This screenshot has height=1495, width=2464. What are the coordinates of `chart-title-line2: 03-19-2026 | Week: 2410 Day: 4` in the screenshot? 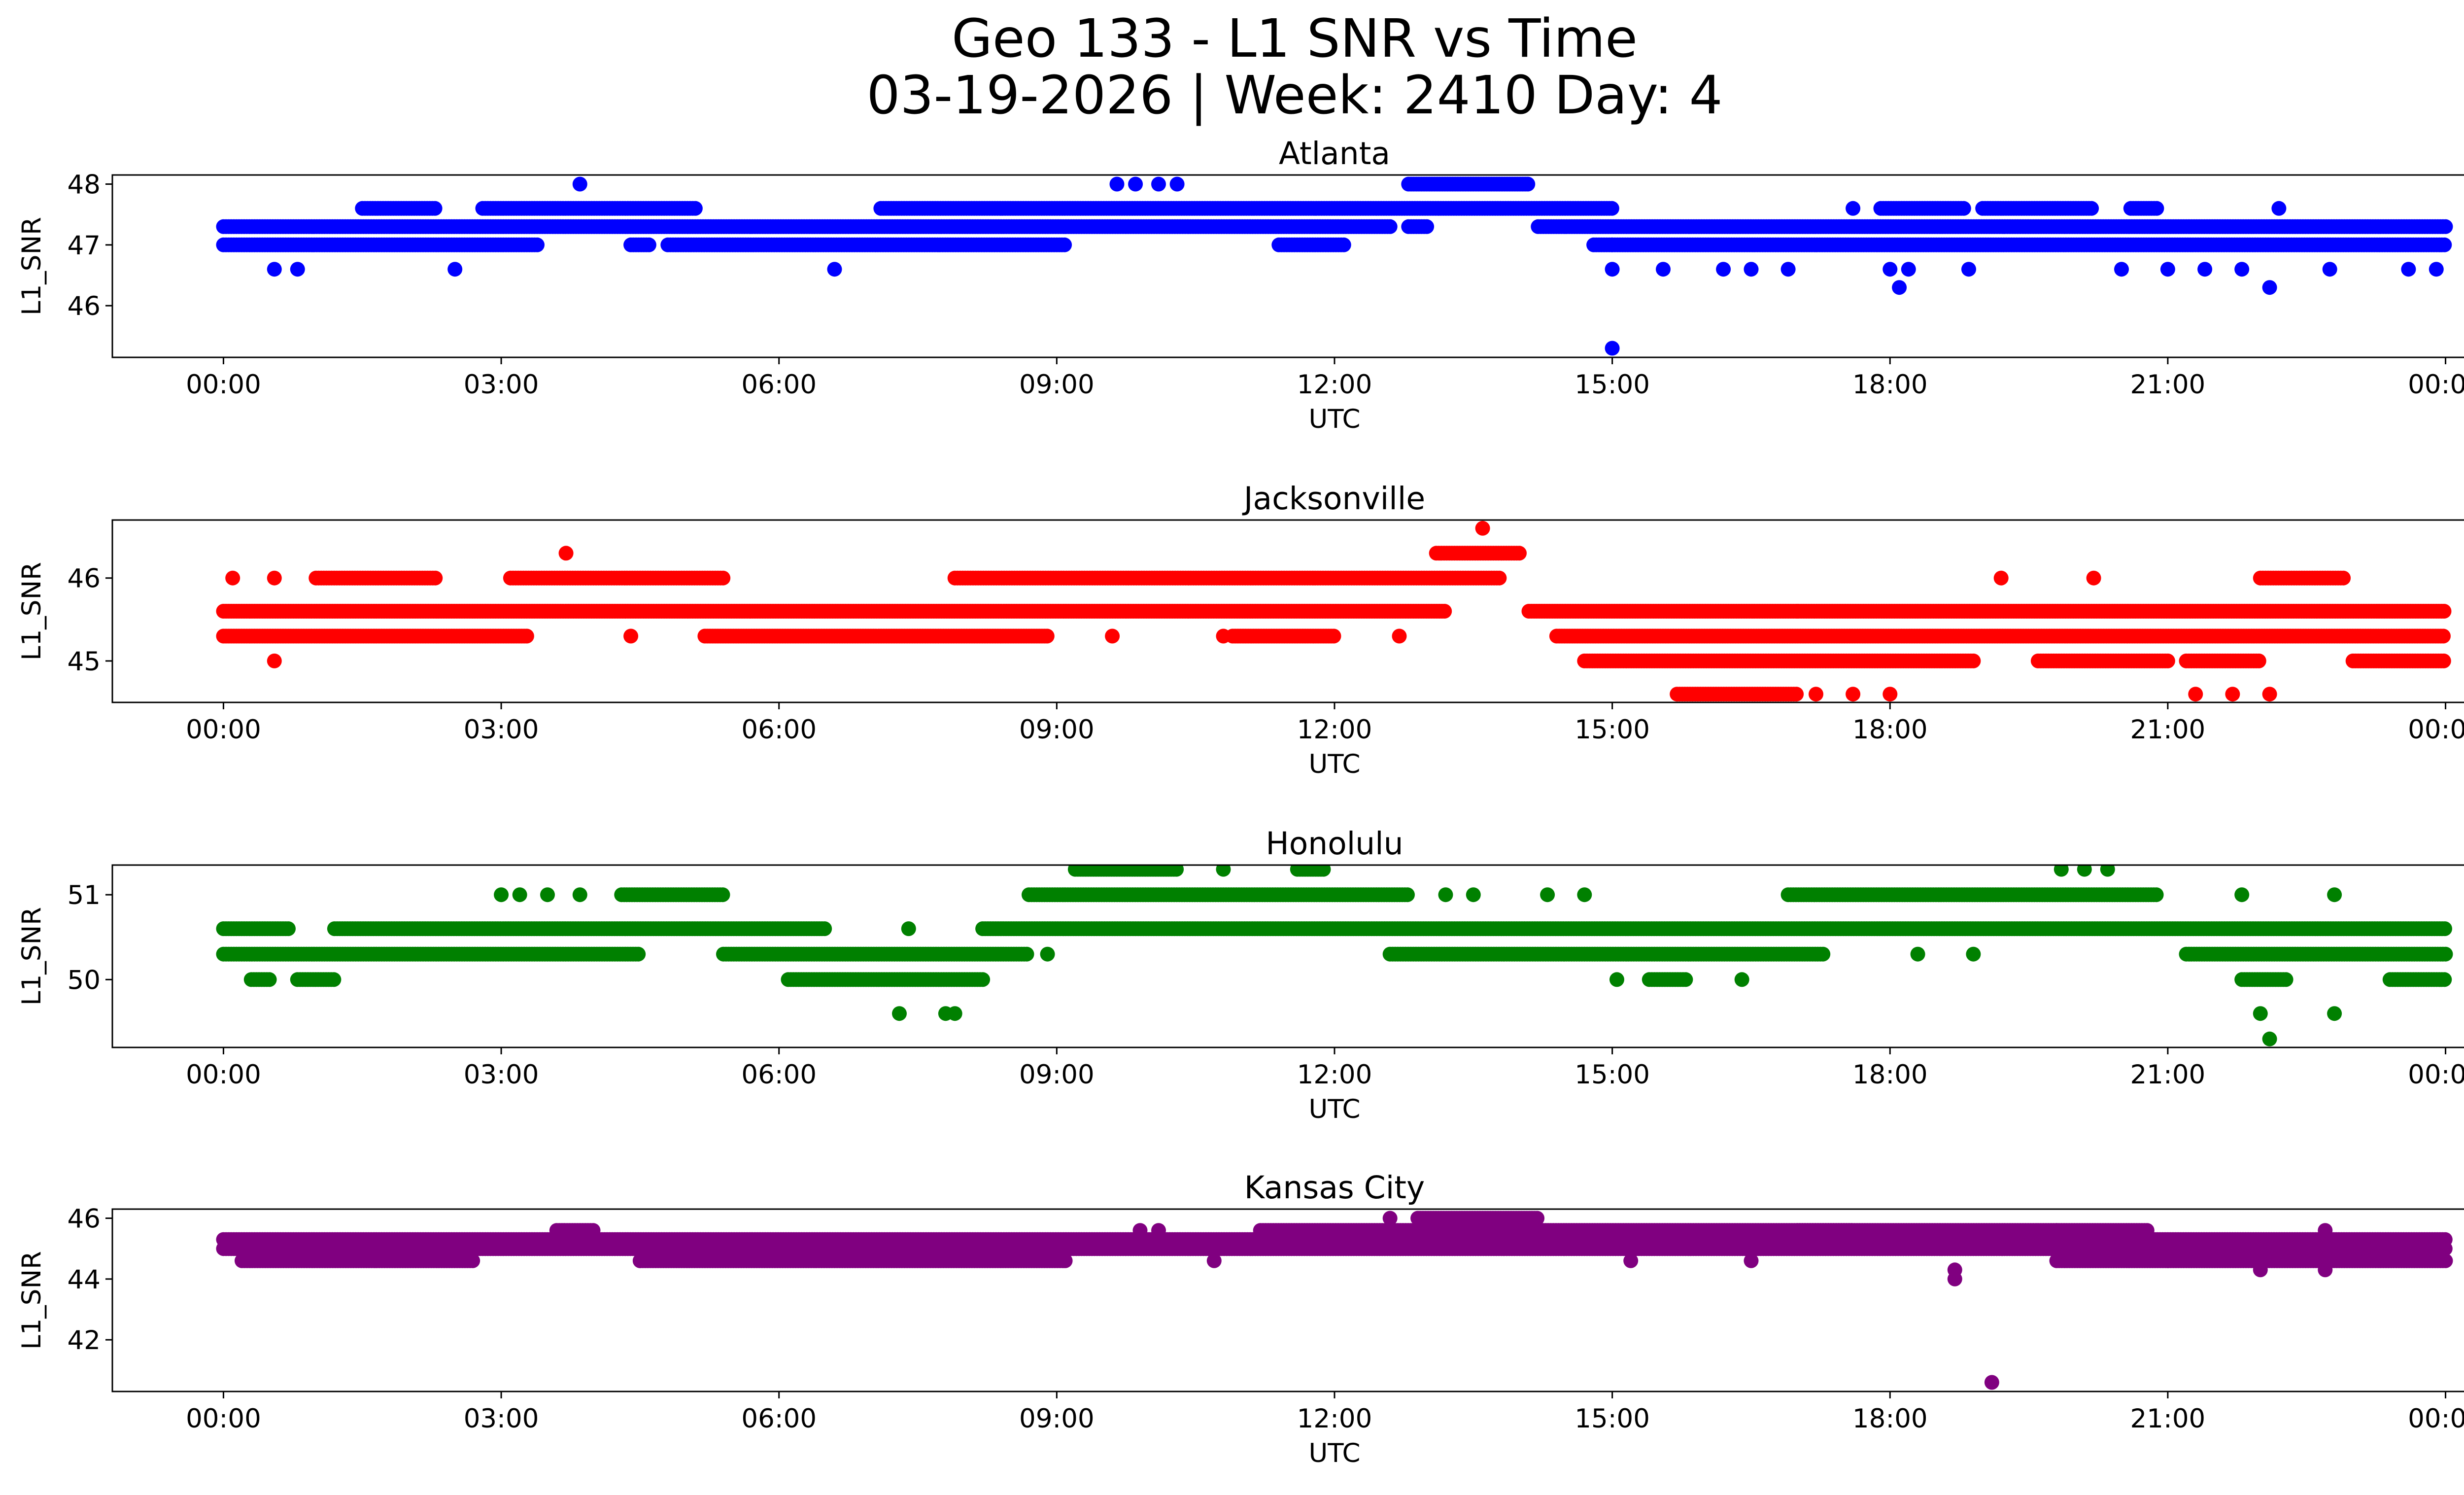 It's located at (1294, 95).